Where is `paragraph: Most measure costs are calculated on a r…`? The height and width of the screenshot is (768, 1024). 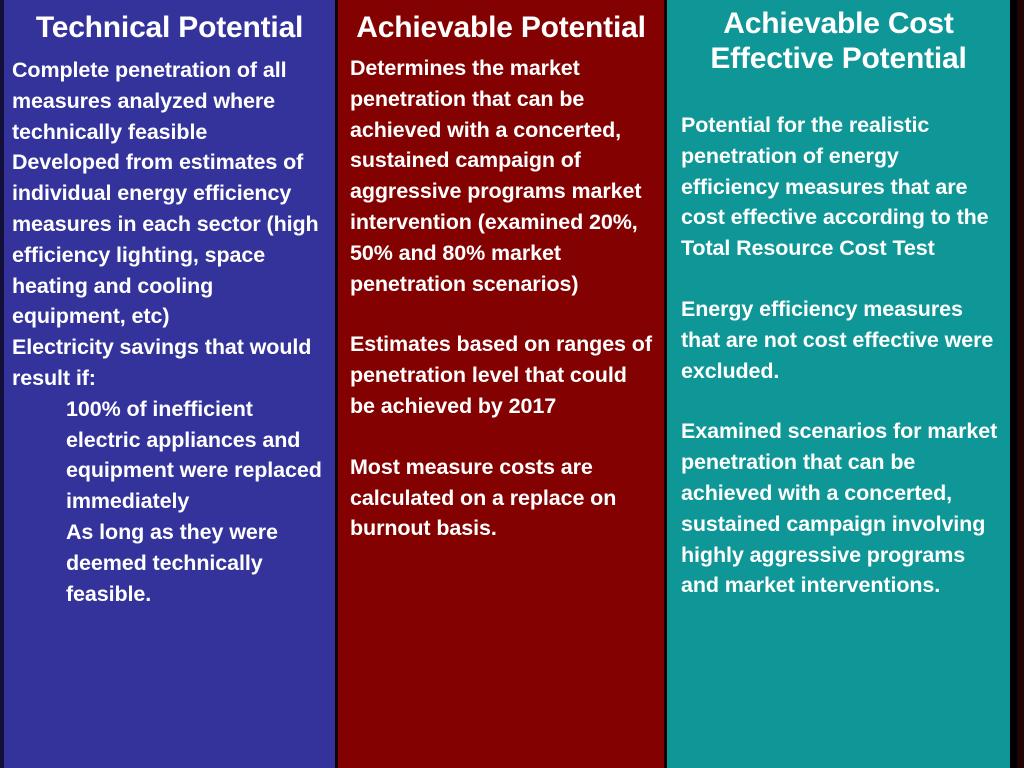
paragraph: Most measure costs are calculated on a r… is located at coordinates (483, 497).